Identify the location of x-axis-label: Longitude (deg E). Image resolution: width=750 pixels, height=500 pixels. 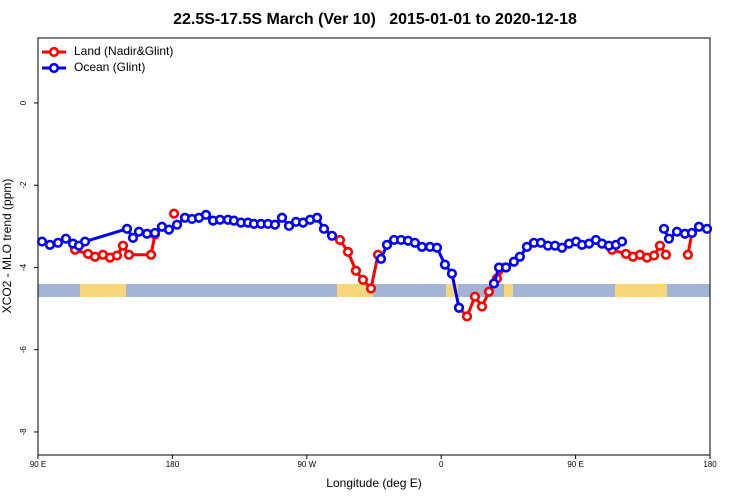
(373, 483).